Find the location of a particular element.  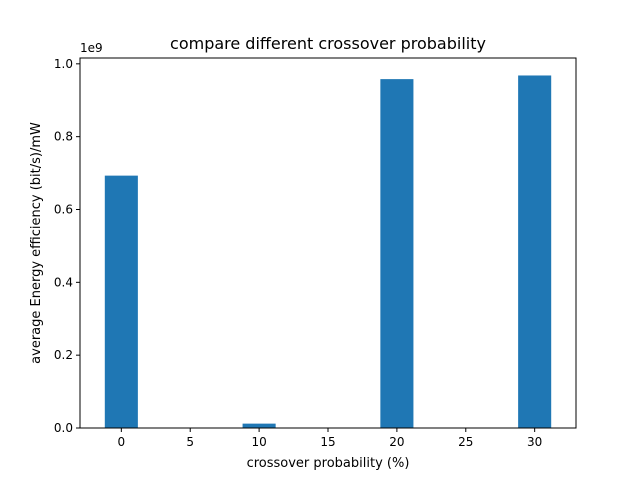

y-tick-label: 0.2 is located at coordinates (63, 355).